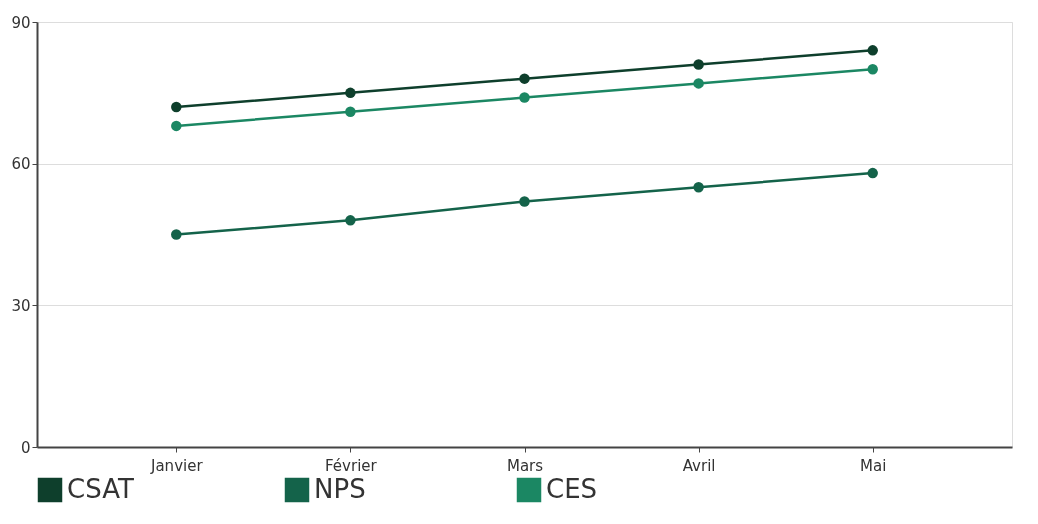  I want to click on legend-label: CES, so click(572, 489).